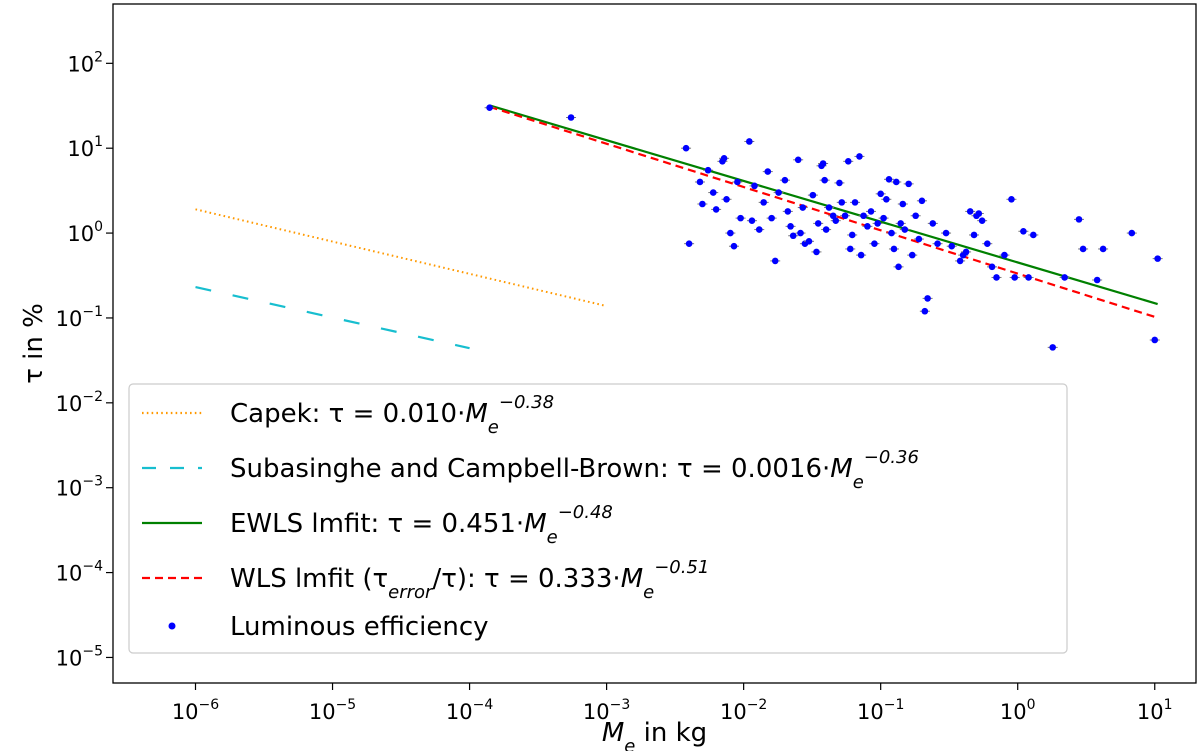 This screenshot has height=751, width=1200. Describe the element at coordinates (195, 710) in the screenshot. I see `x-tick-label: 10⁻⁶` at that location.